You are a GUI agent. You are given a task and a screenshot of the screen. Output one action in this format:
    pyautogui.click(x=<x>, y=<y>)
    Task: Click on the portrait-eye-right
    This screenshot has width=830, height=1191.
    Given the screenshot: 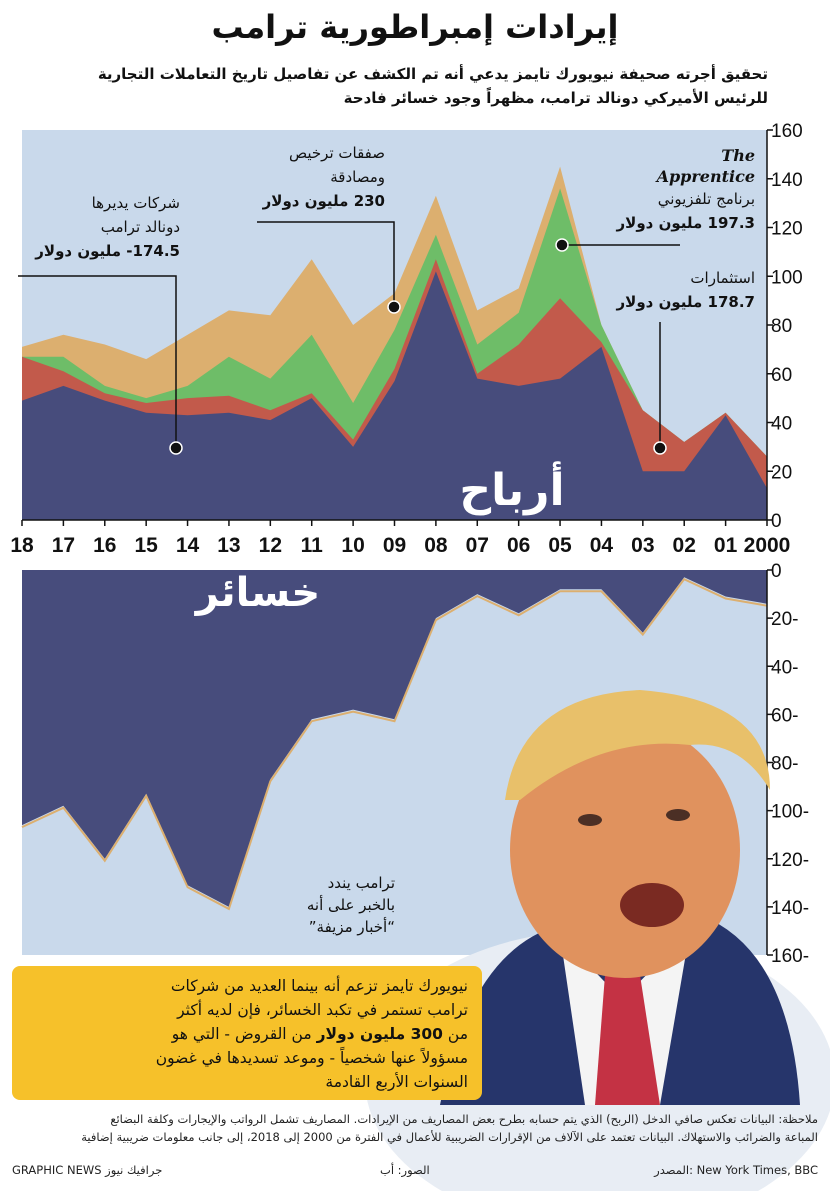 What is the action you would take?
    pyautogui.click(x=678, y=815)
    